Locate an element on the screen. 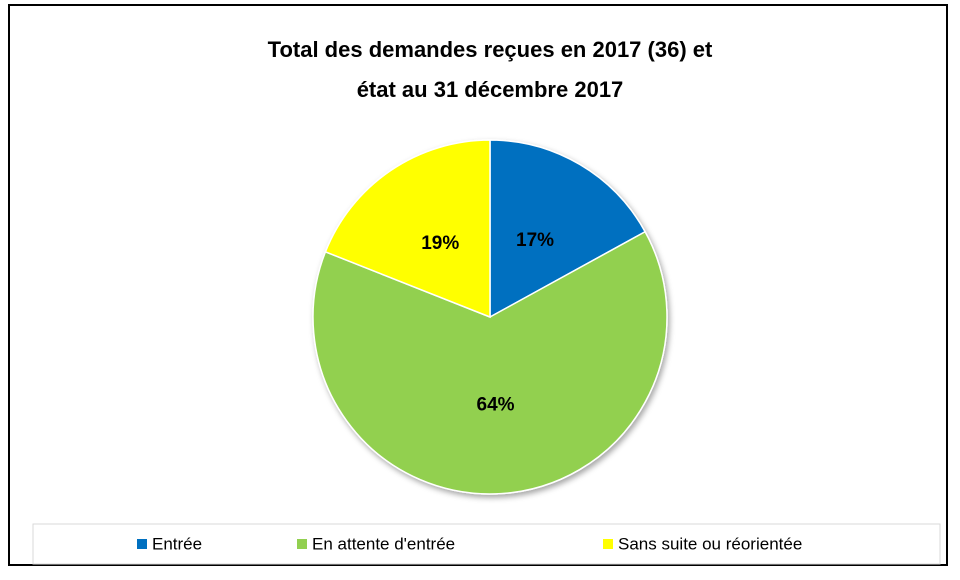 This screenshot has height=580, width=960. legend-label: Entrée is located at coordinates (177, 543).